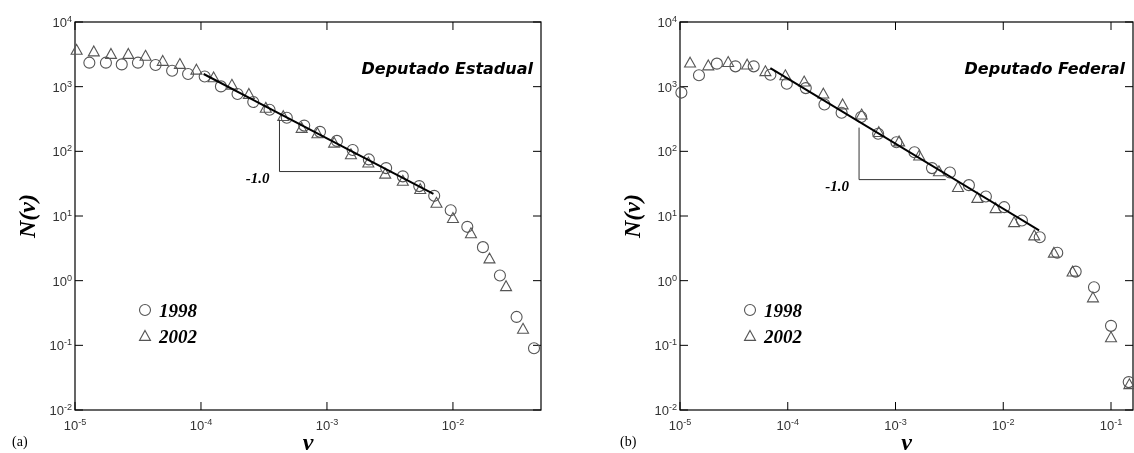 Image resolution: width=1134 pixels, height=453 pixels. Describe the element at coordinates (1111, 425) in the screenshot. I see `x-tick-label: 10$^{-1}$` at that location.